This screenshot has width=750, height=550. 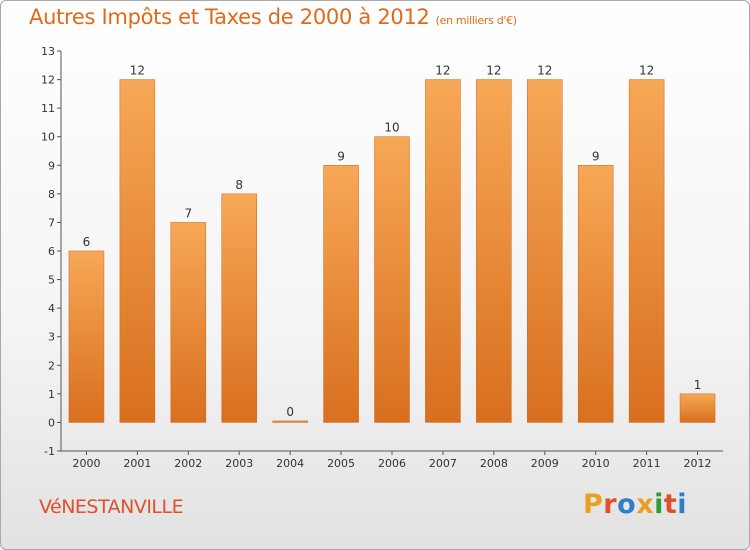 I want to click on value-label-2010: 9, so click(x=596, y=156).